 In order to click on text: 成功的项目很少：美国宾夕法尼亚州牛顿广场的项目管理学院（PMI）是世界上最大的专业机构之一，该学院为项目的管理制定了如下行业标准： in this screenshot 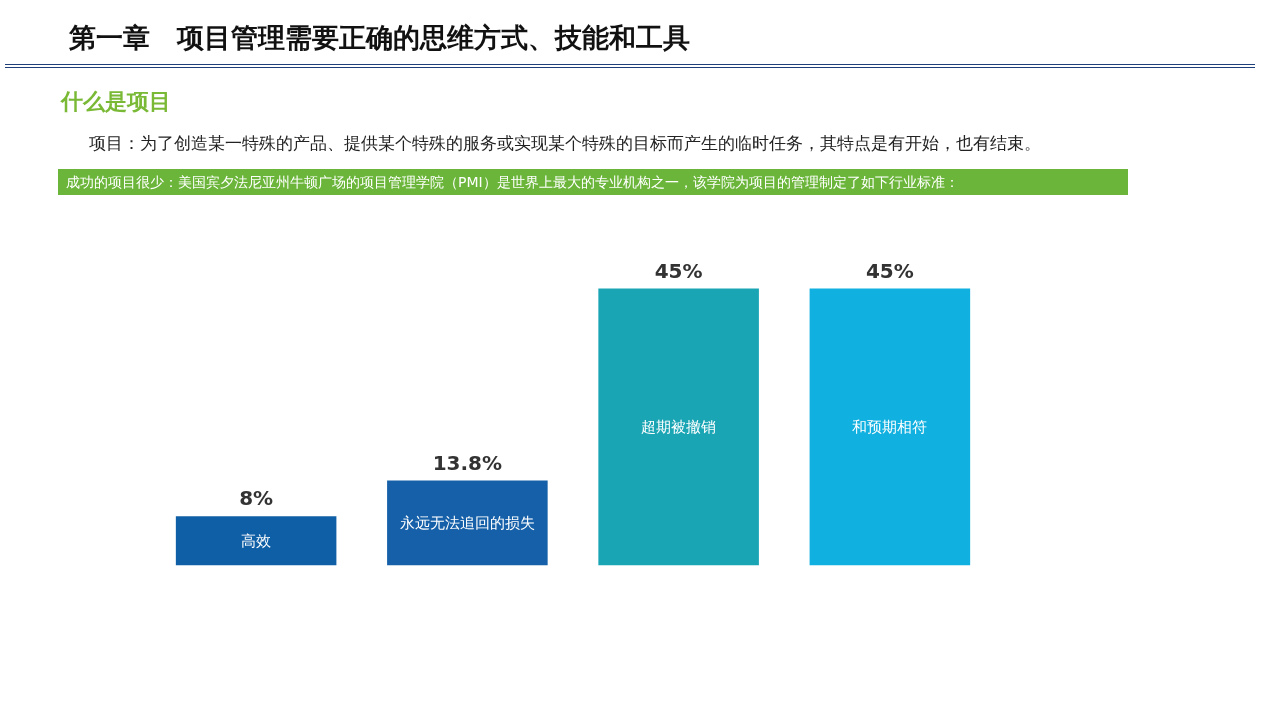, I will do `click(512, 182)`.